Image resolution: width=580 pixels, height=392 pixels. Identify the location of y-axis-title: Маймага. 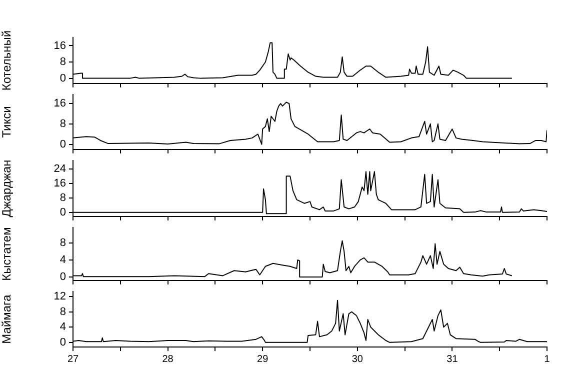
(7, 319).